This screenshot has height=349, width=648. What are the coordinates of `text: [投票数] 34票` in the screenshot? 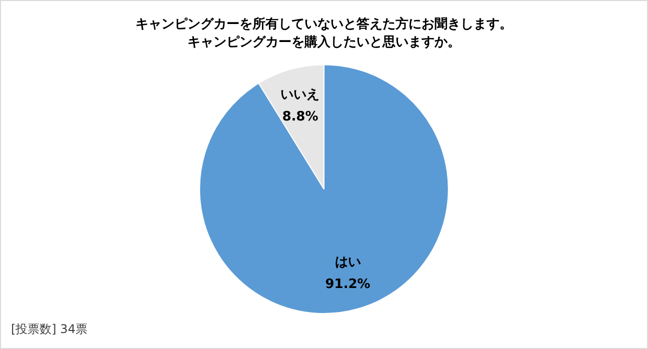 It's located at (49, 329).